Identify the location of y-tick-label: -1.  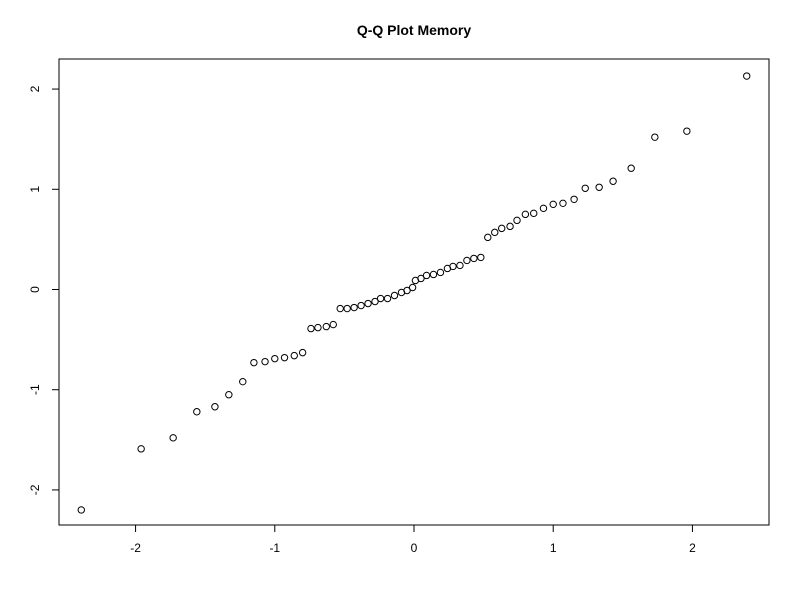
(35, 389).